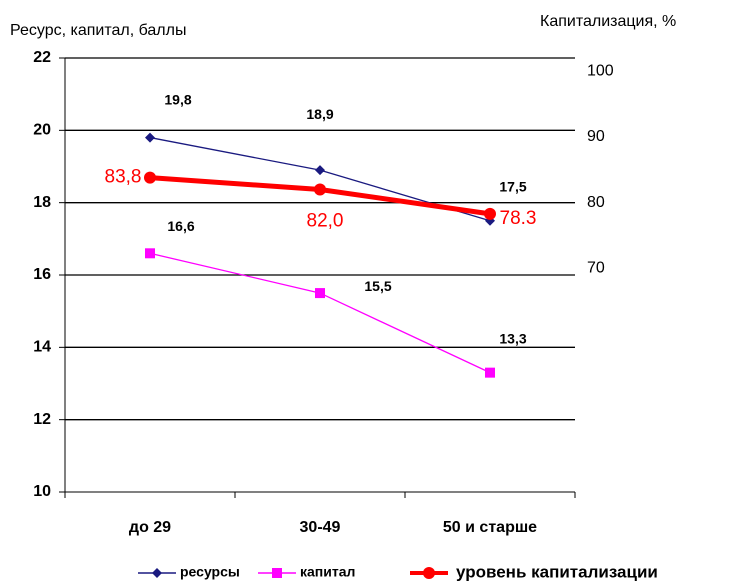  What do you see at coordinates (123, 177) in the screenshot?
I see `data-label: 83,8` at bounding box center [123, 177].